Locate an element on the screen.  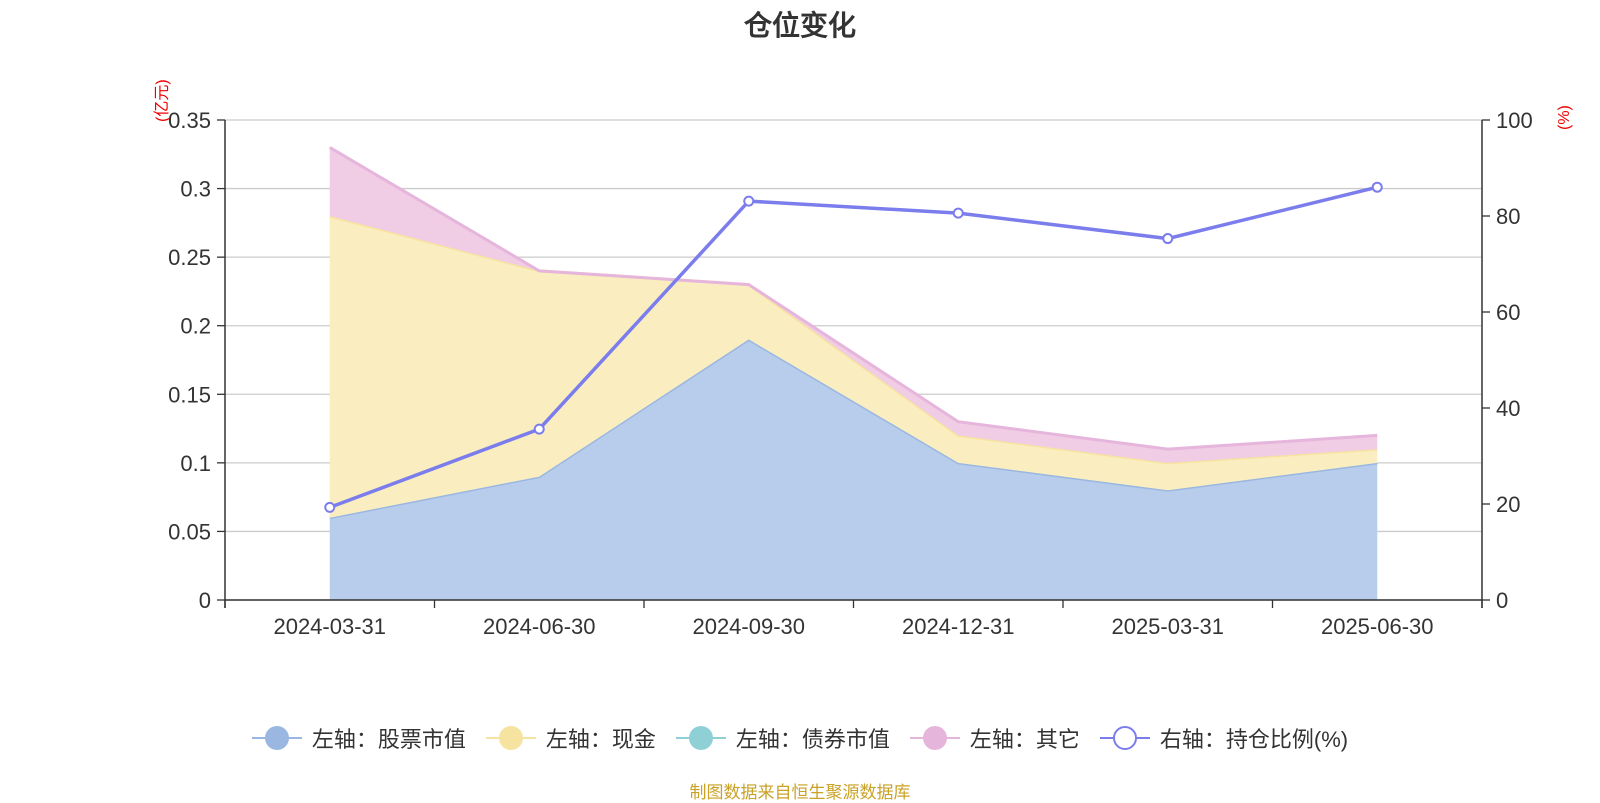
legend-label: 左轴：债券市值 is located at coordinates (812, 739).